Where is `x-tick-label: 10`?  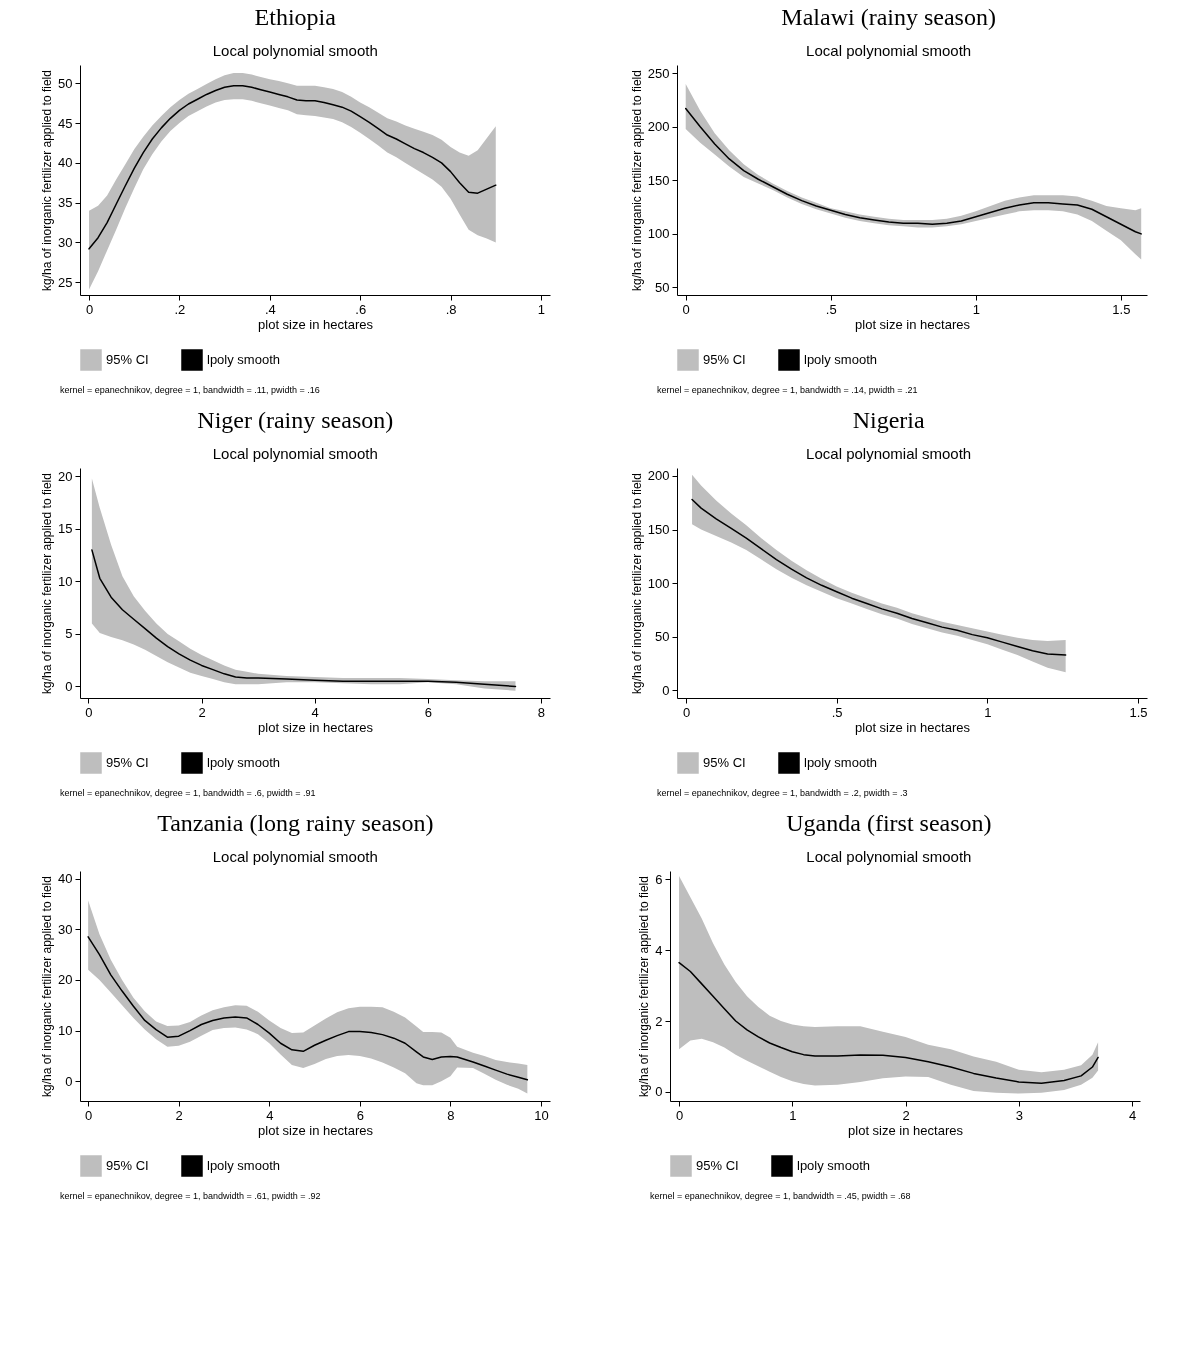
x-tick-label: 10 is located at coordinates (541, 1115).